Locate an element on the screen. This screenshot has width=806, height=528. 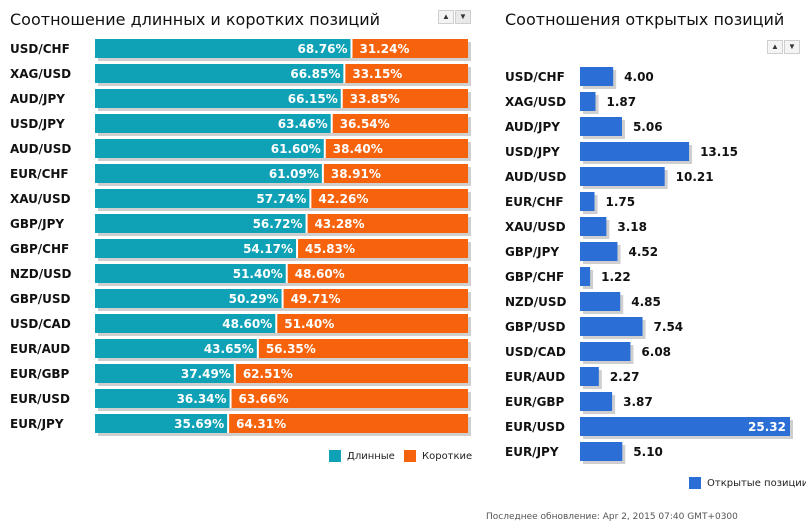
category-label: XAU/USD is located at coordinates (535, 227).